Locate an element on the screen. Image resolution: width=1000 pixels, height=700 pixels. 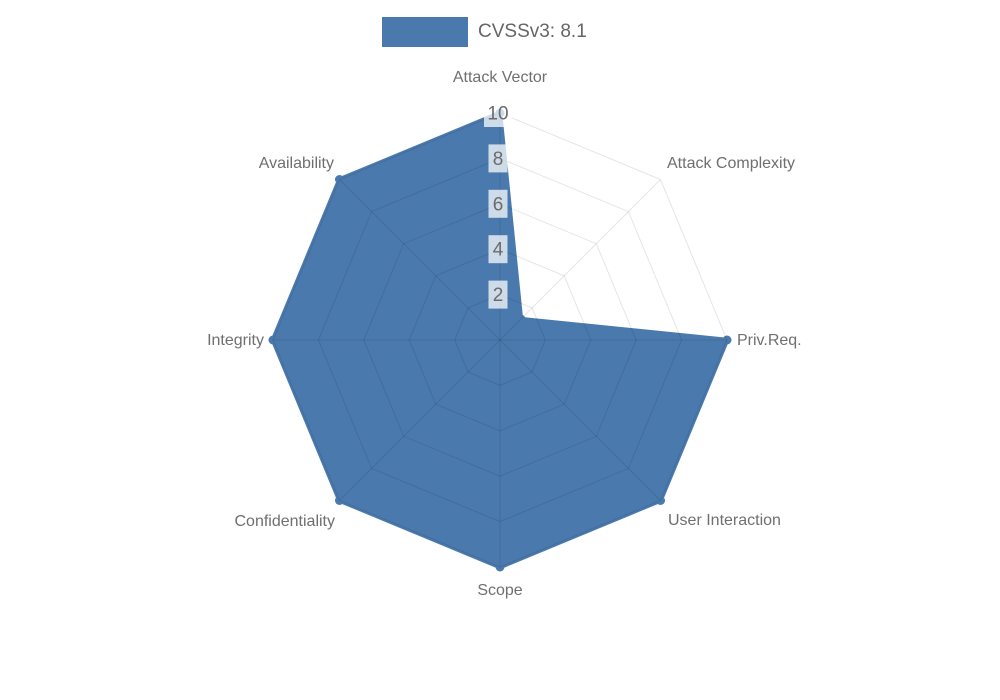
grid-ring is located at coordinates (500, 340).